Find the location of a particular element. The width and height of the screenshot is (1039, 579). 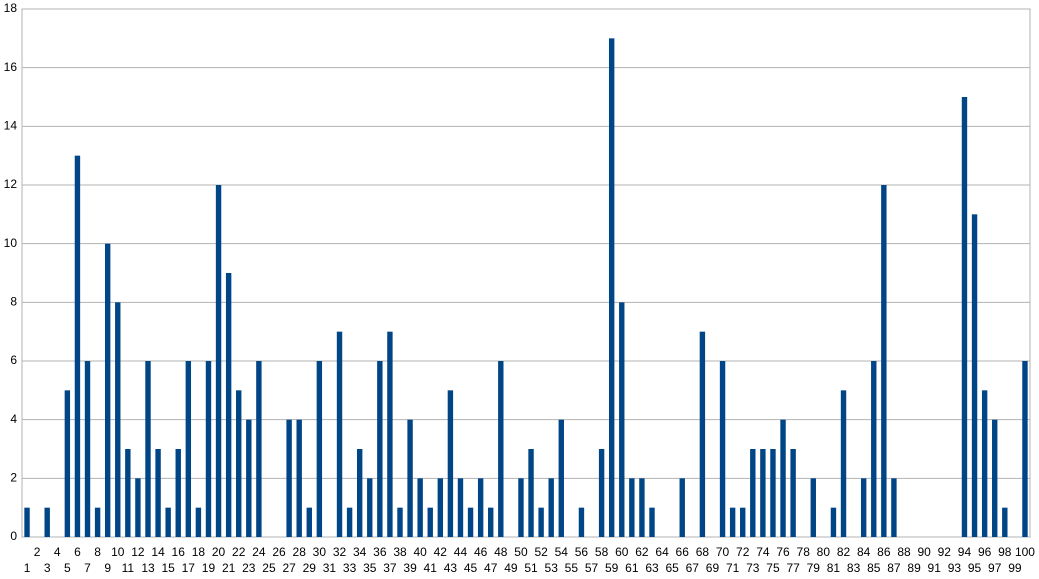

x-tick-label: 72 is located at coordinates (743, 552).